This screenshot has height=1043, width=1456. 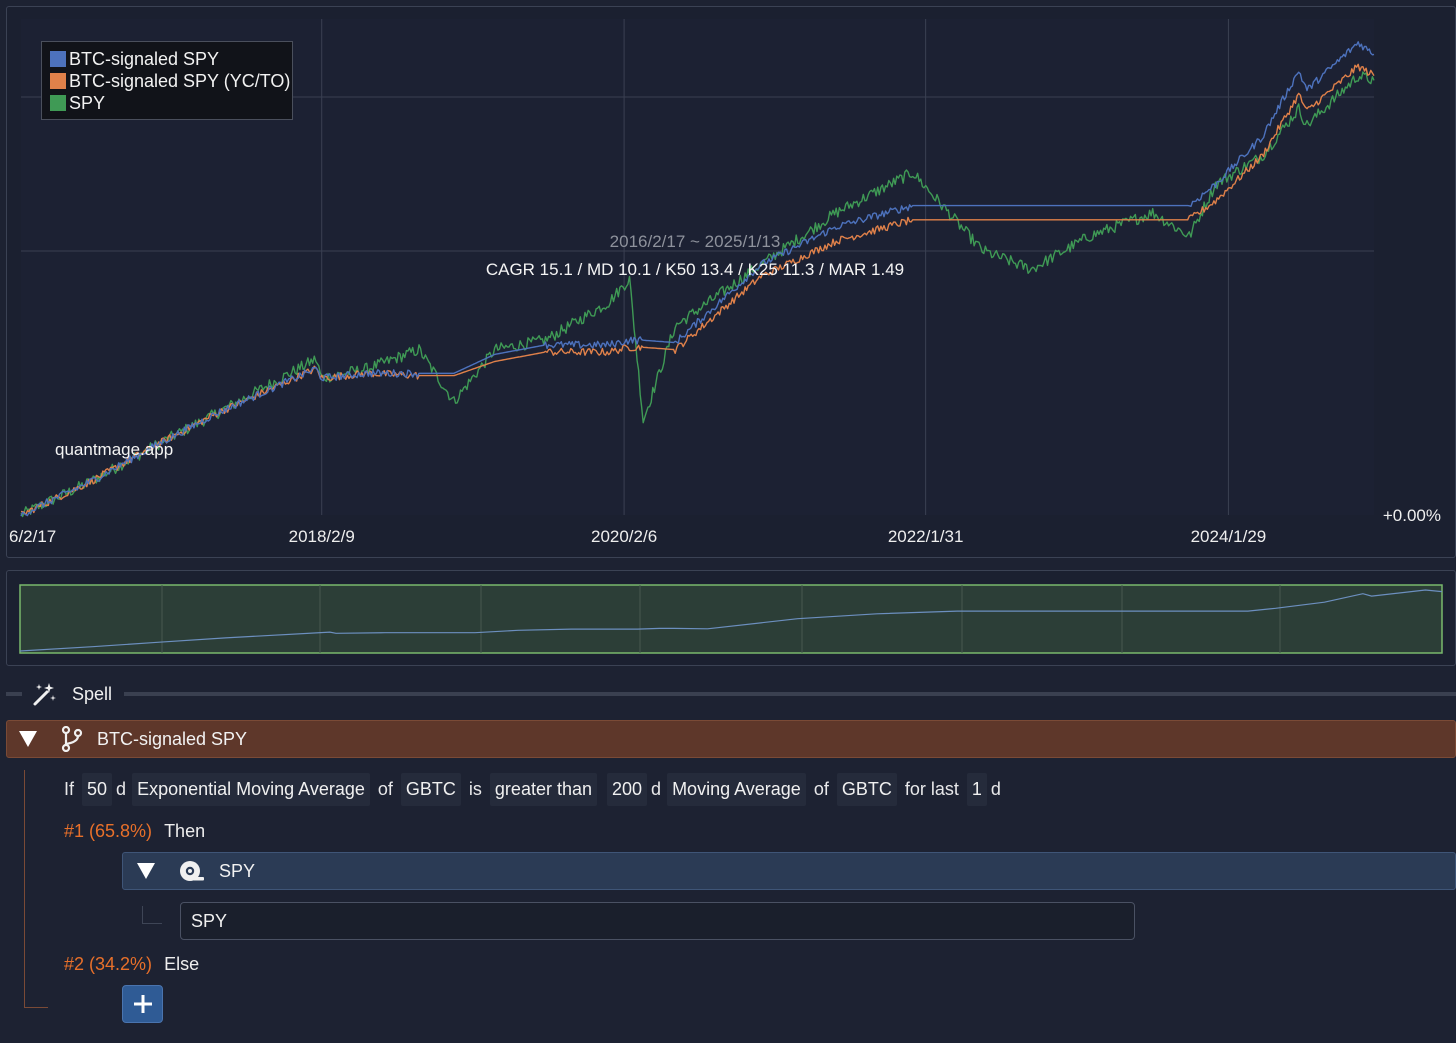 I want to click on legend-item: SPY, so click(x=171, y=103).